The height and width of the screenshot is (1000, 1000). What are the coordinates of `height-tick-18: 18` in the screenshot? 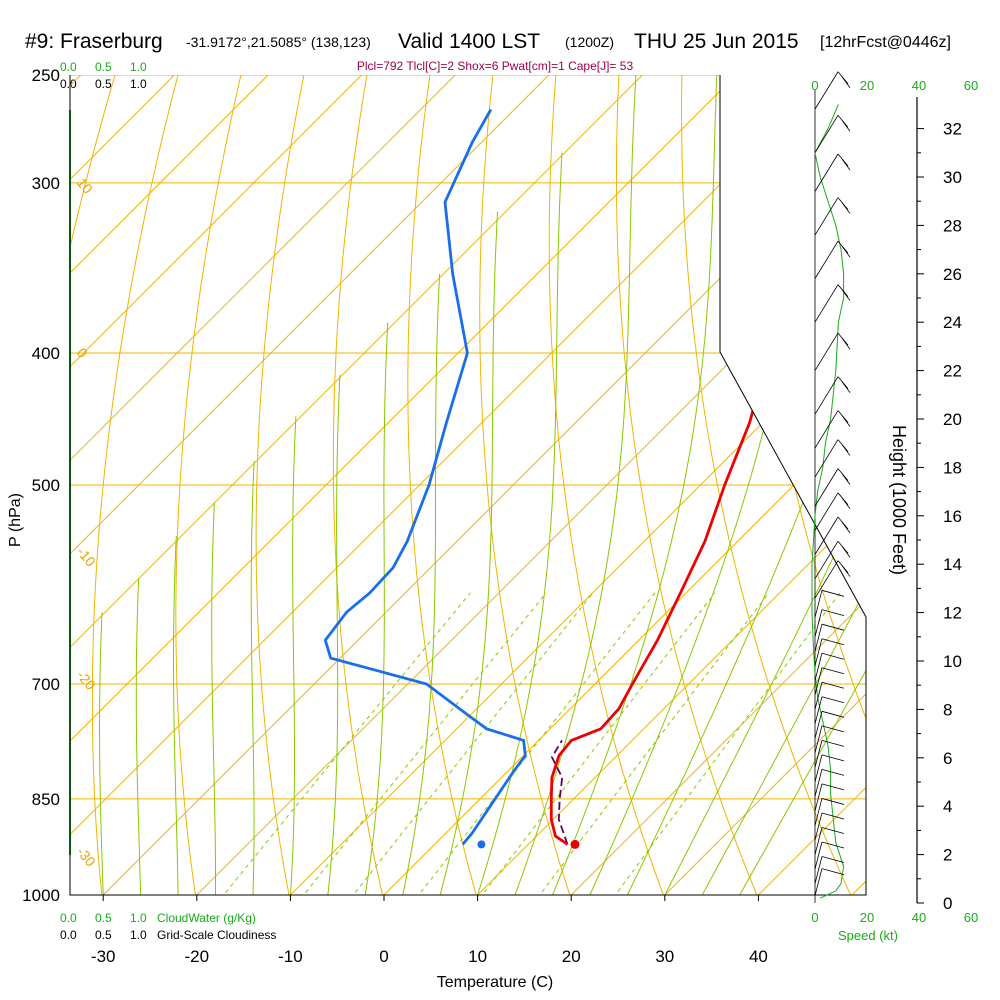 It's located at (952, 467).